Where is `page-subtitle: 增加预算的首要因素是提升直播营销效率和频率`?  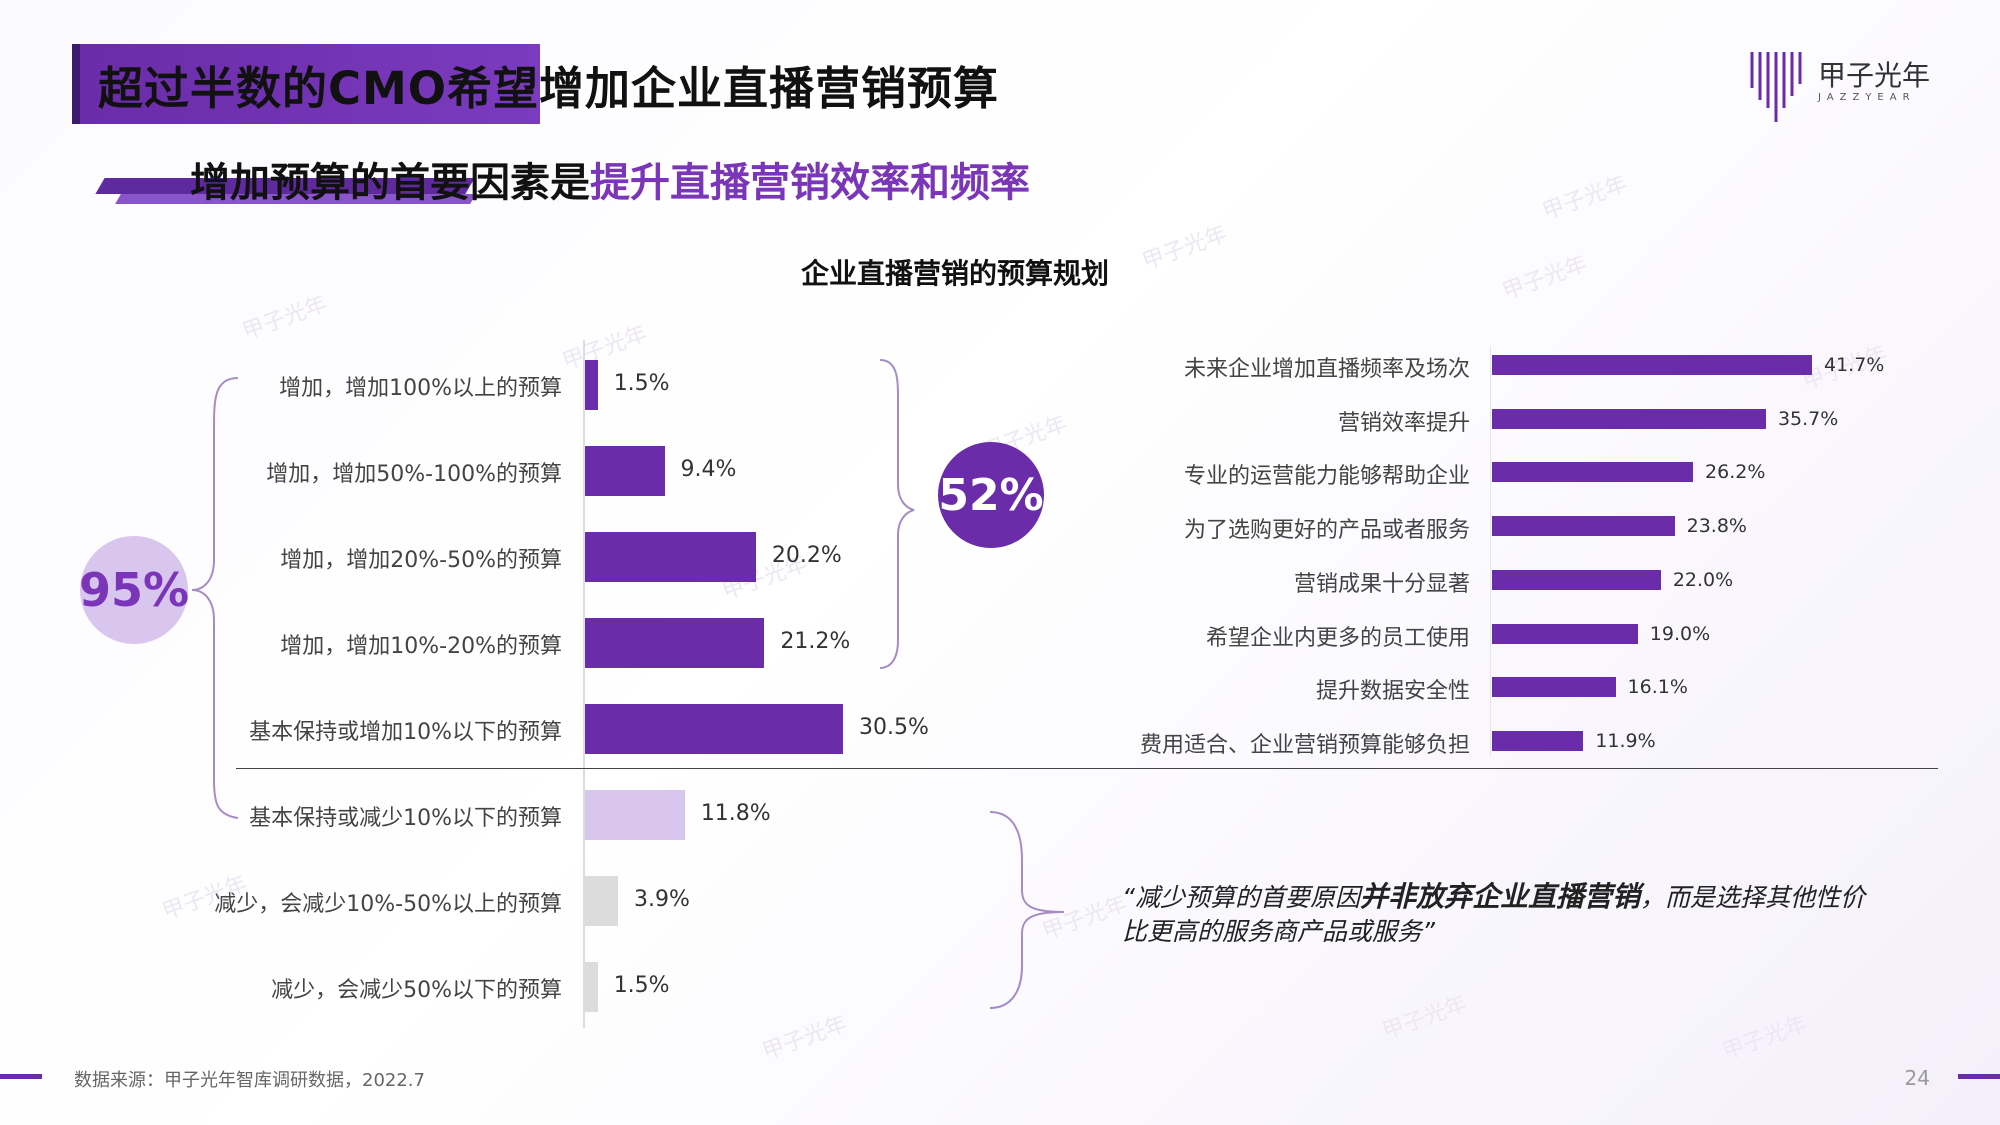 page-subtitle: 增加预算的首要因素是提升直播营销效率和频率 is located at coordinates (610, 179).